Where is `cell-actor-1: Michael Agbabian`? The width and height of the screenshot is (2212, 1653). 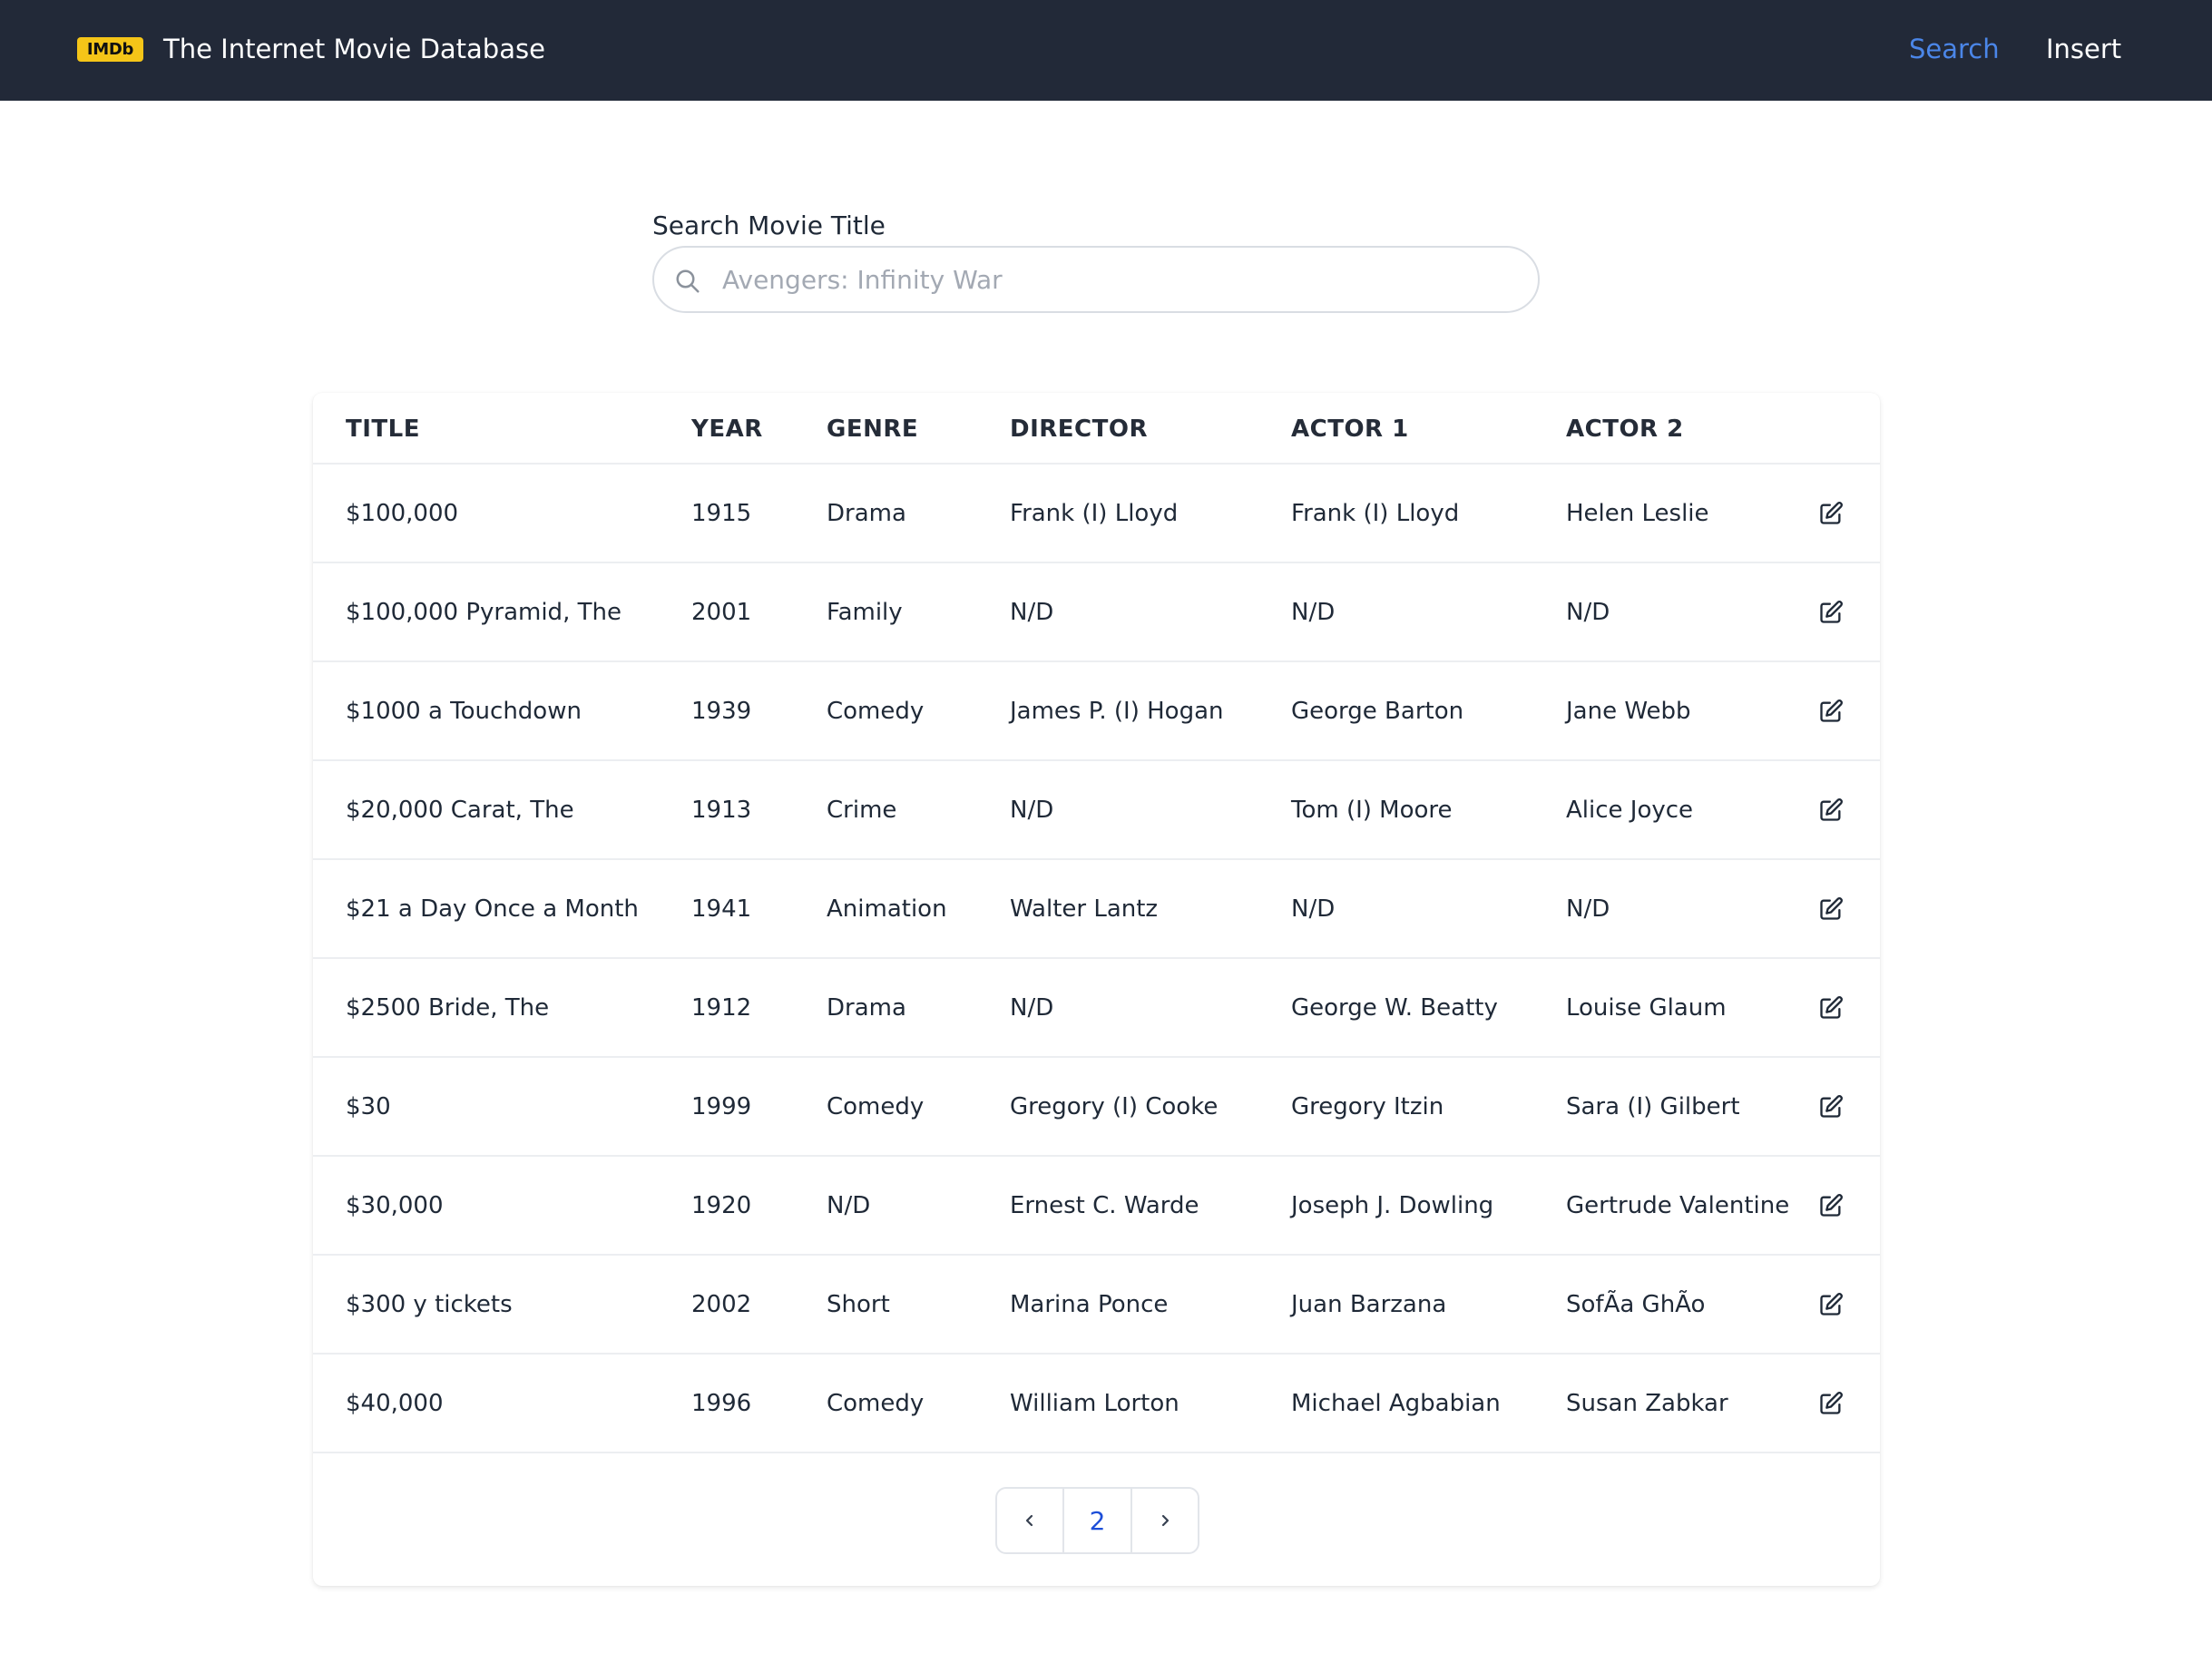 cell-actor-1: Michael Agbabian is located at coordinates (1396, 1403).